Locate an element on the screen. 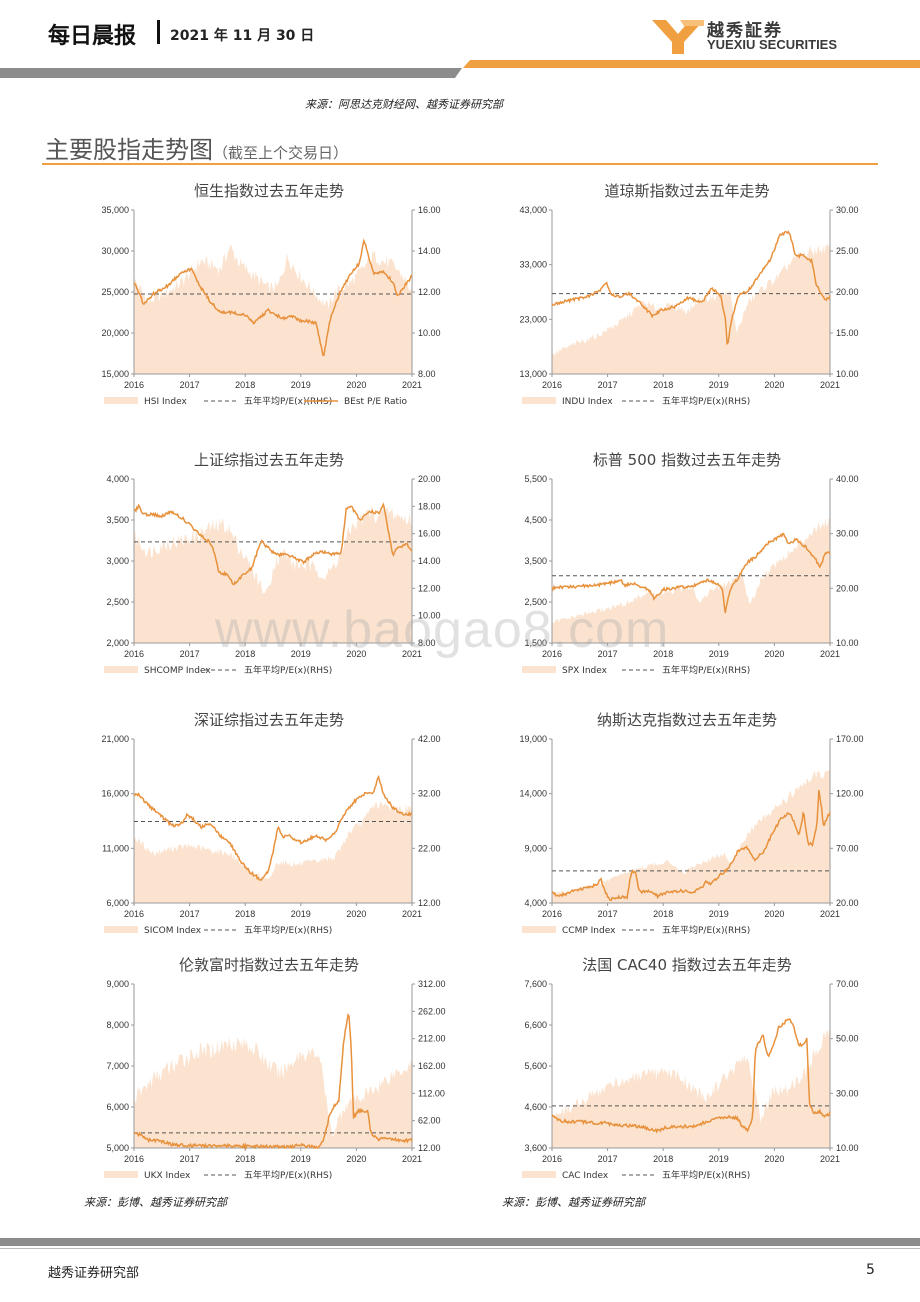  right-tick-label: 212.00 is located at coordinates (432, 1039).